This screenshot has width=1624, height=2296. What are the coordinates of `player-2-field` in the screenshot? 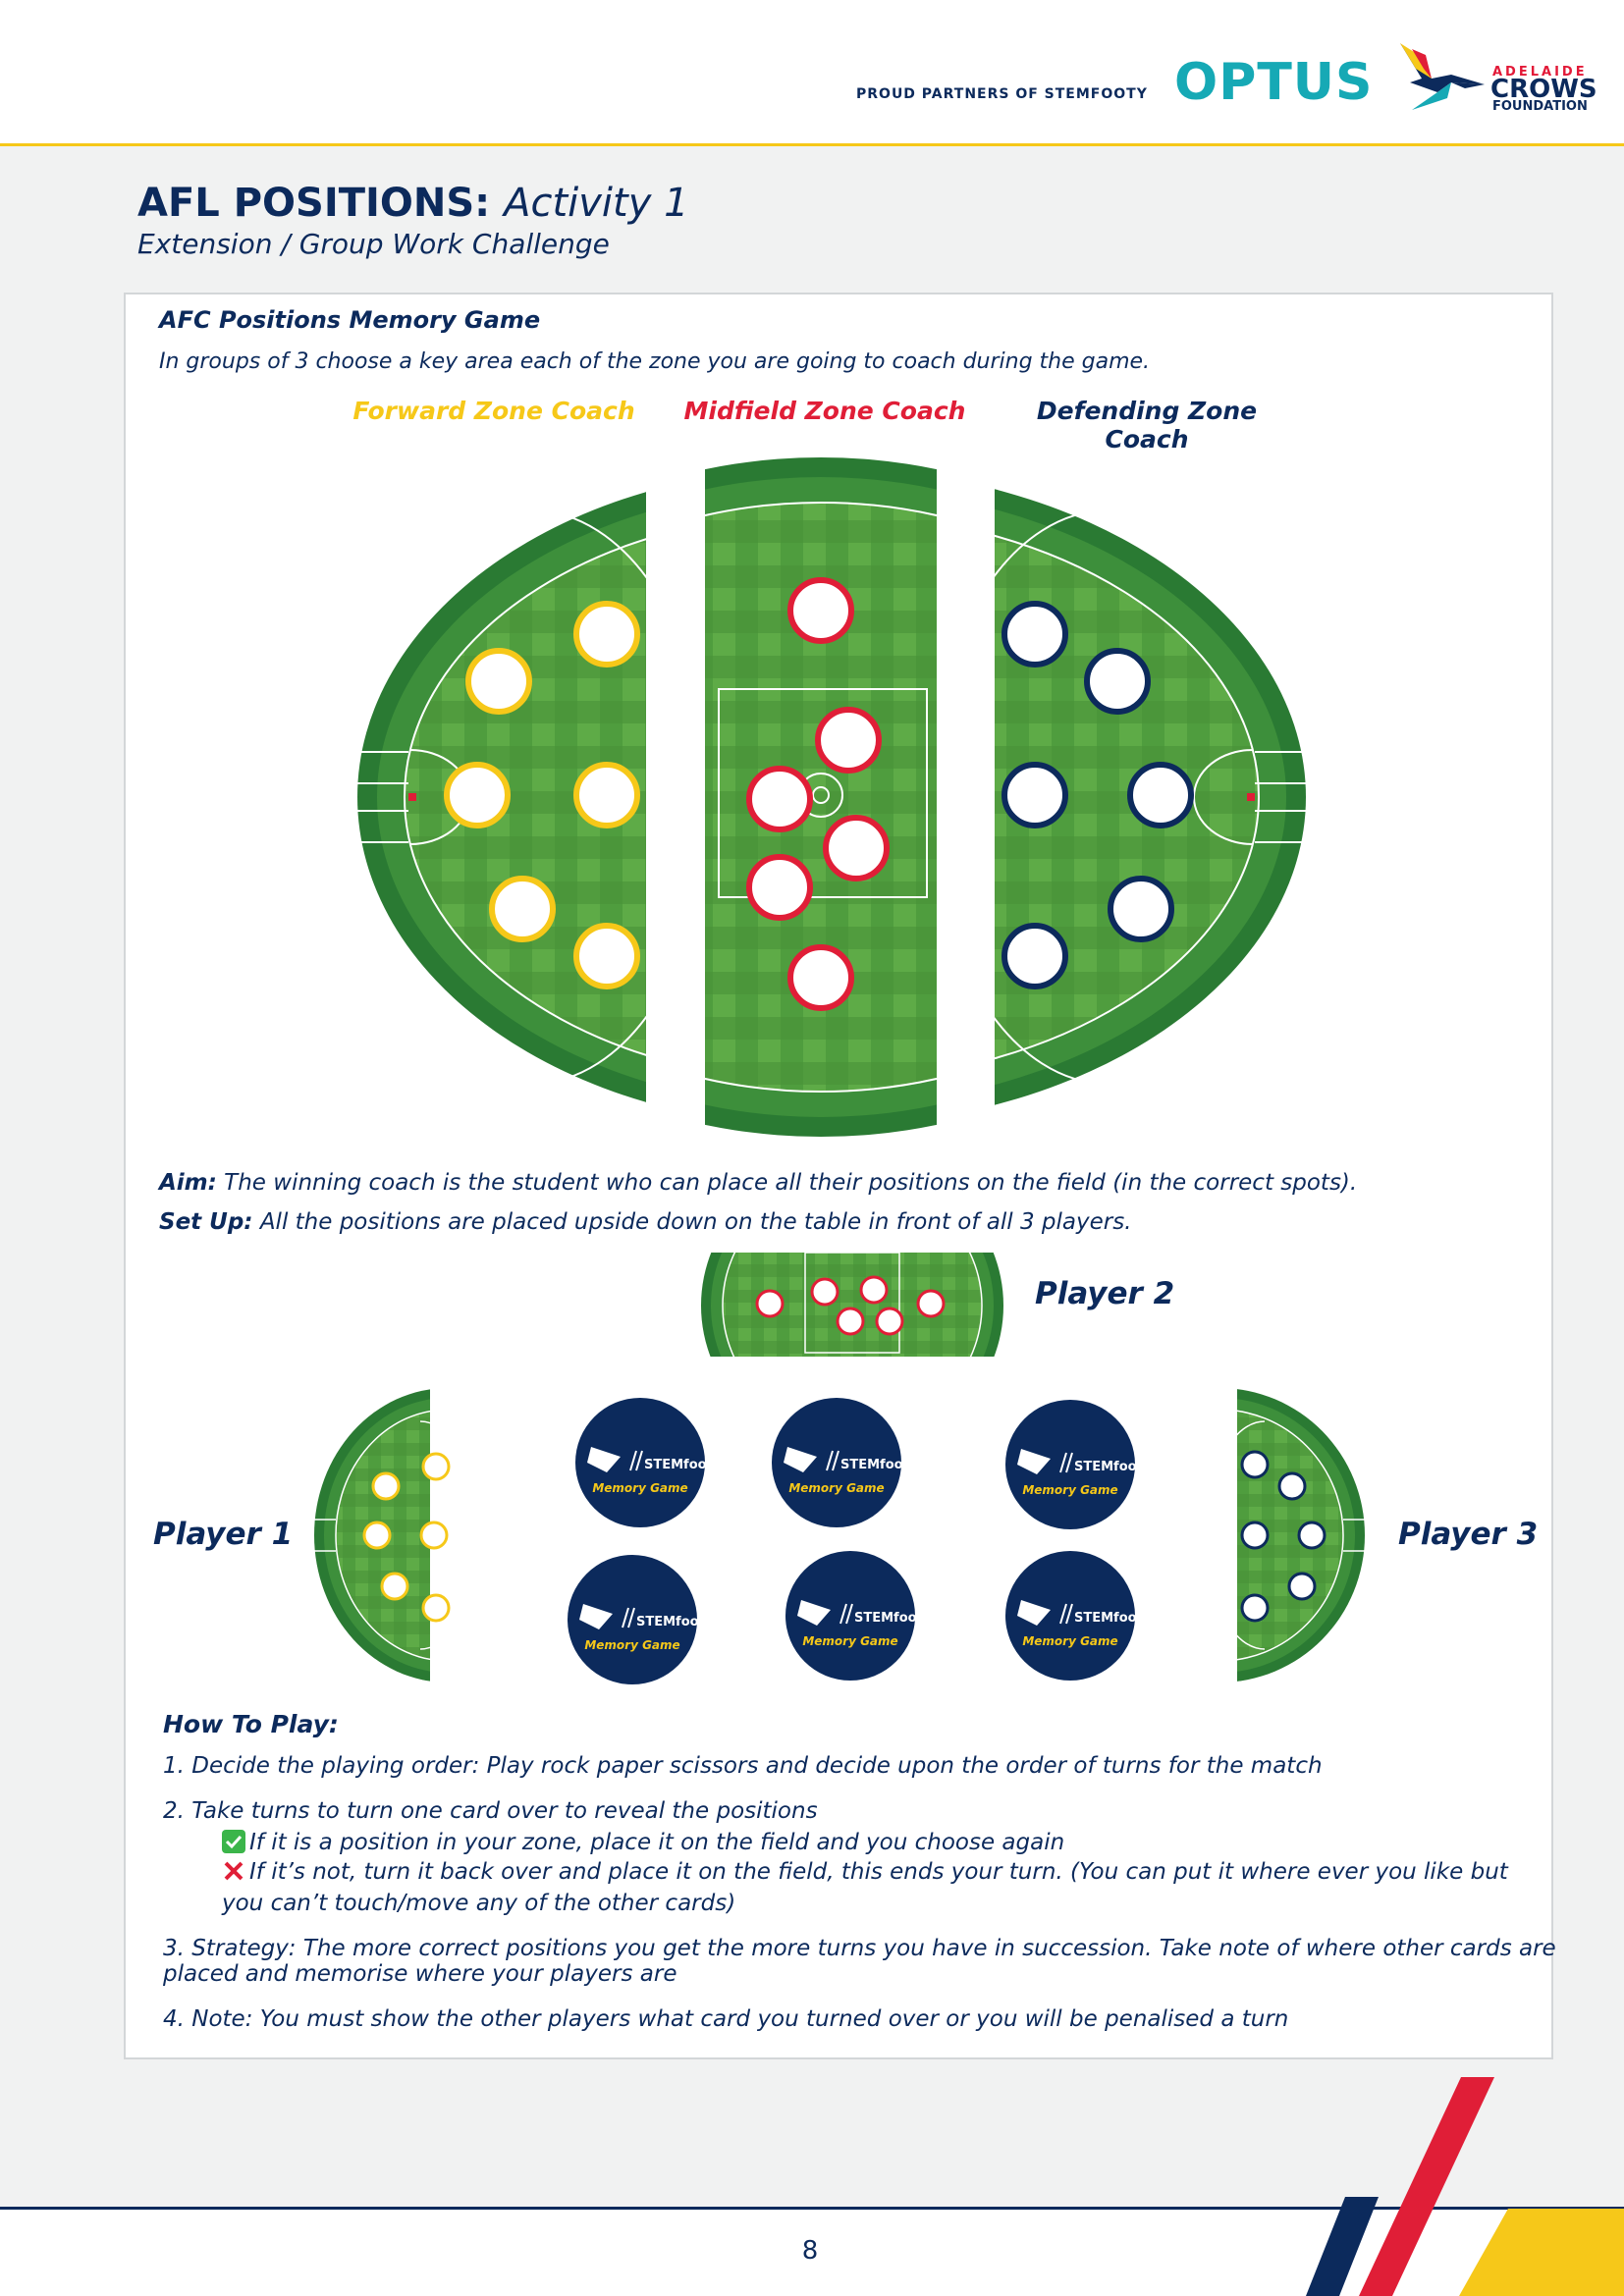 It's located at (852, 1305).